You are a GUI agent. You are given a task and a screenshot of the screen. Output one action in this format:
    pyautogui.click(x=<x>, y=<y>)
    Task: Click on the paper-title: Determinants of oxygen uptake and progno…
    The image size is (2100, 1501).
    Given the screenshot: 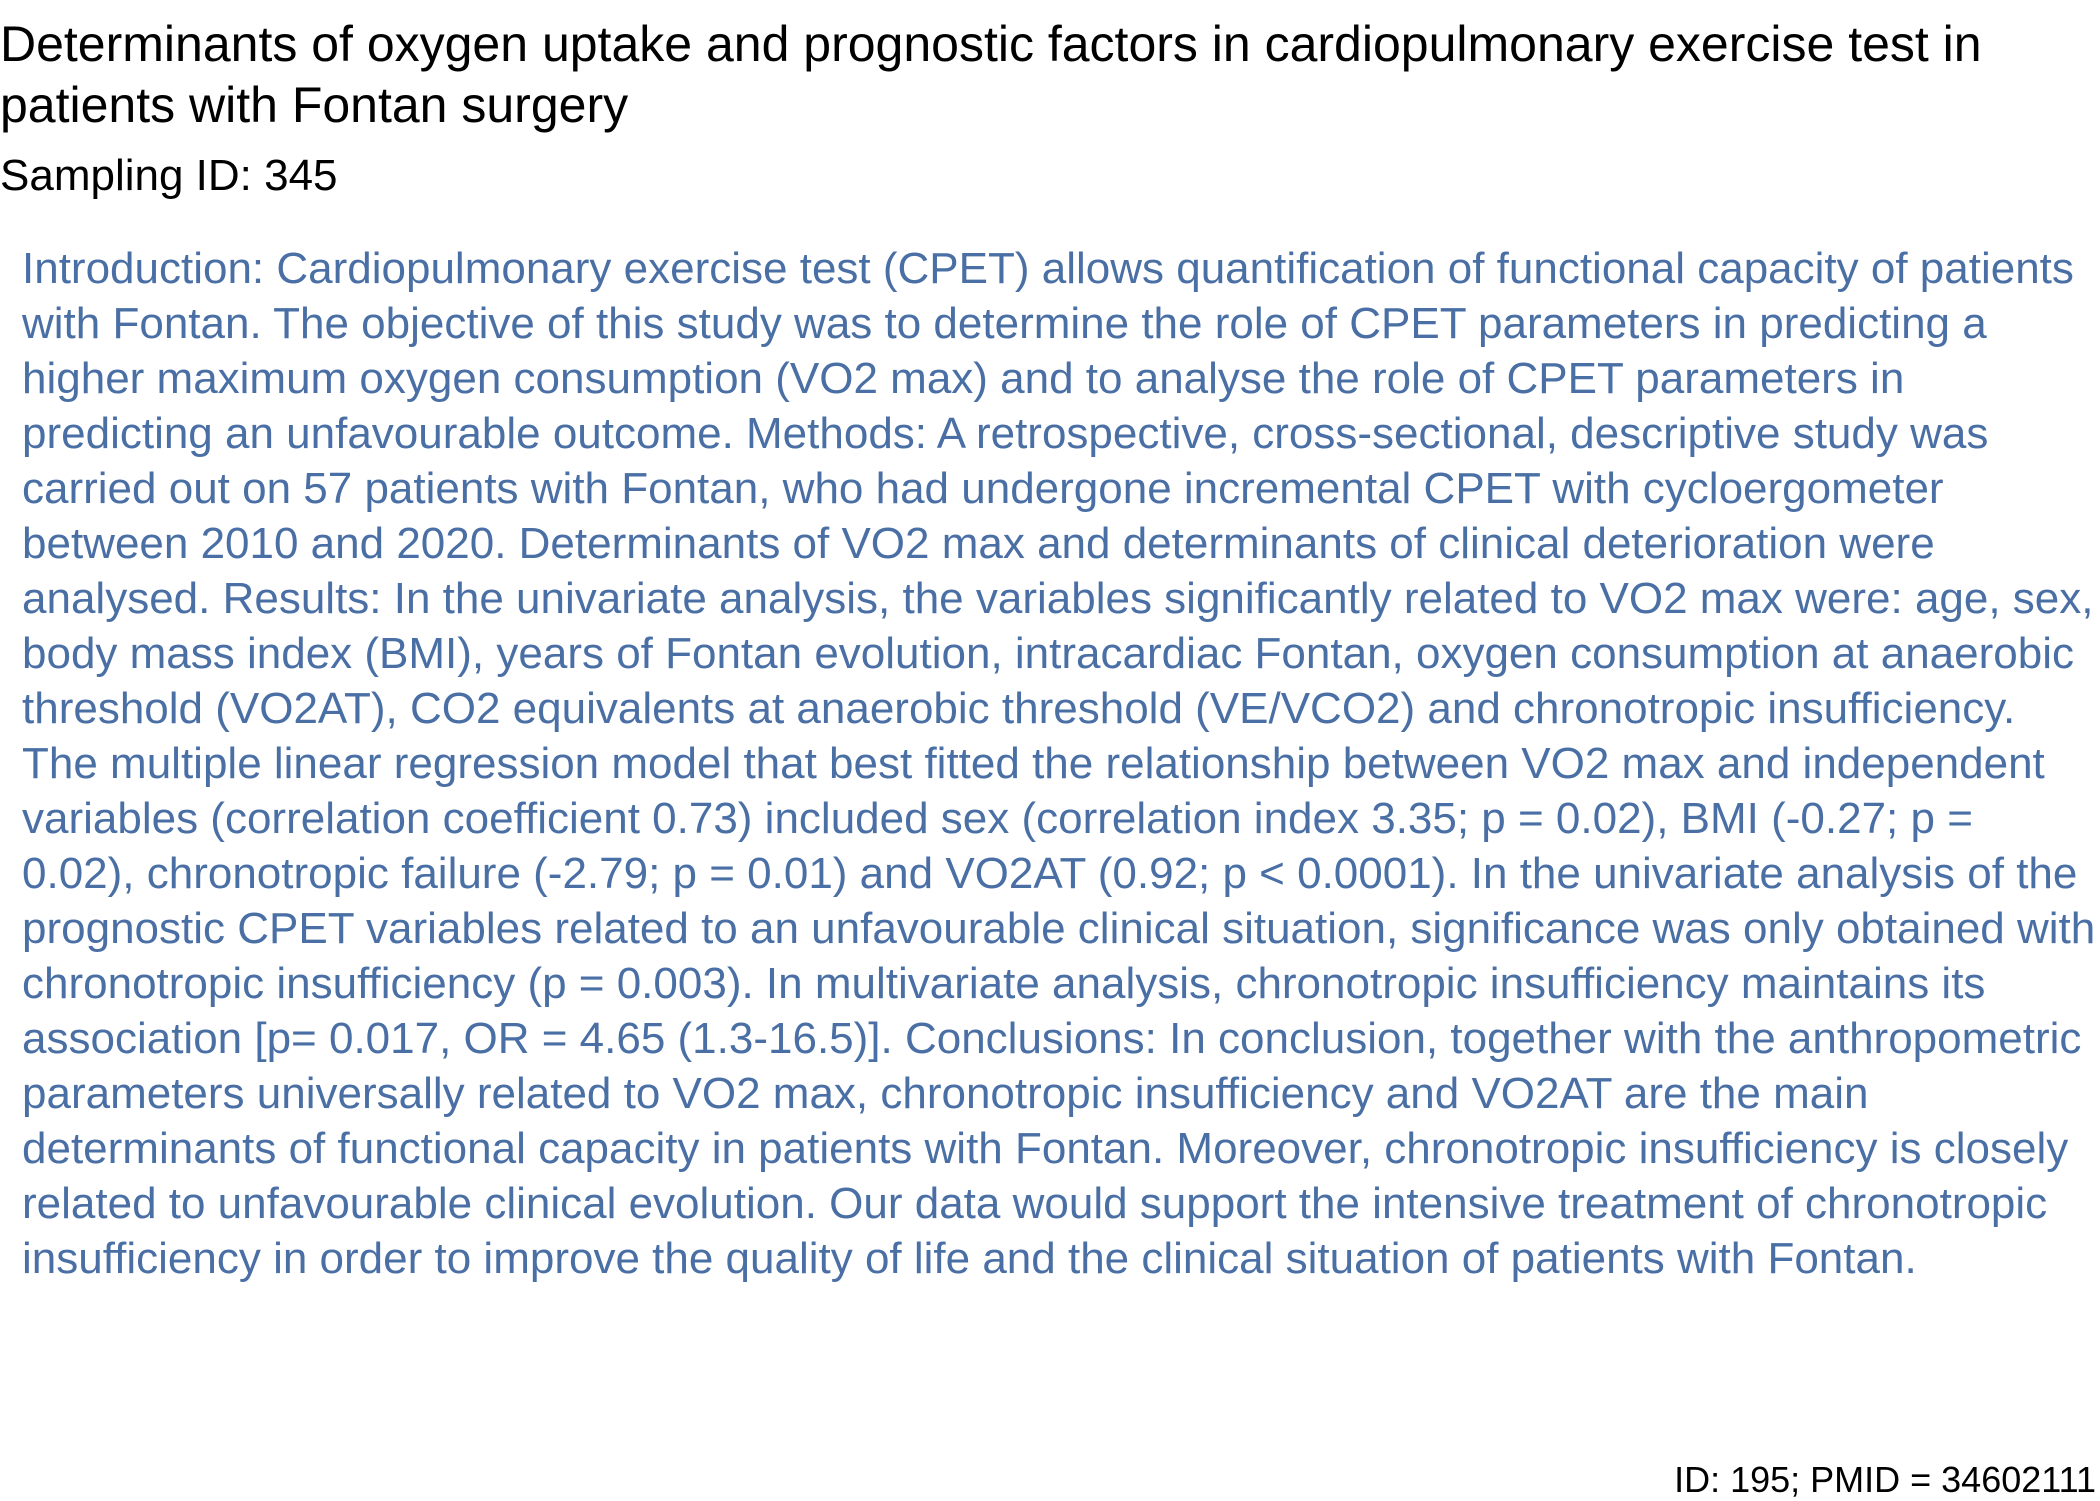 What is the action you would take?
    pyautogui.click(x=991, y=74)
    